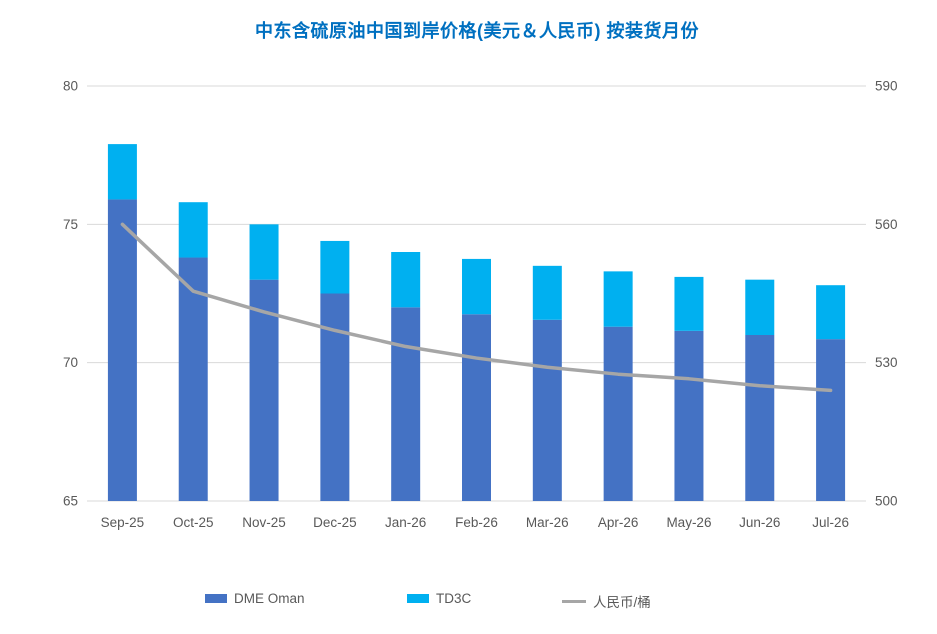  Describe the element at coordinates (886, 501) in the screenshot. I see `right-axis-tick: 500` at that location.